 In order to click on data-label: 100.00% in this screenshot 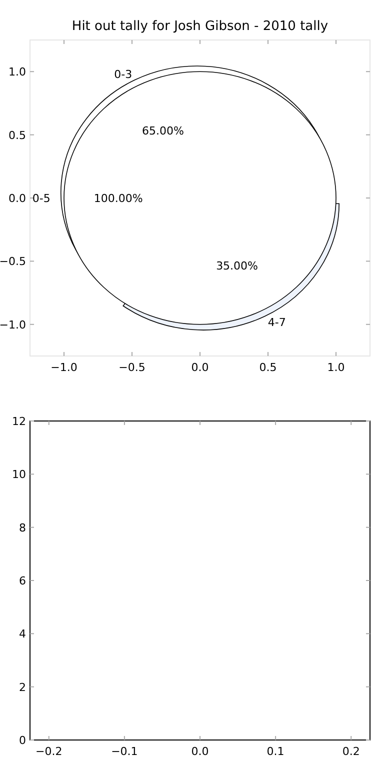, I will do `click(118, 198)`.